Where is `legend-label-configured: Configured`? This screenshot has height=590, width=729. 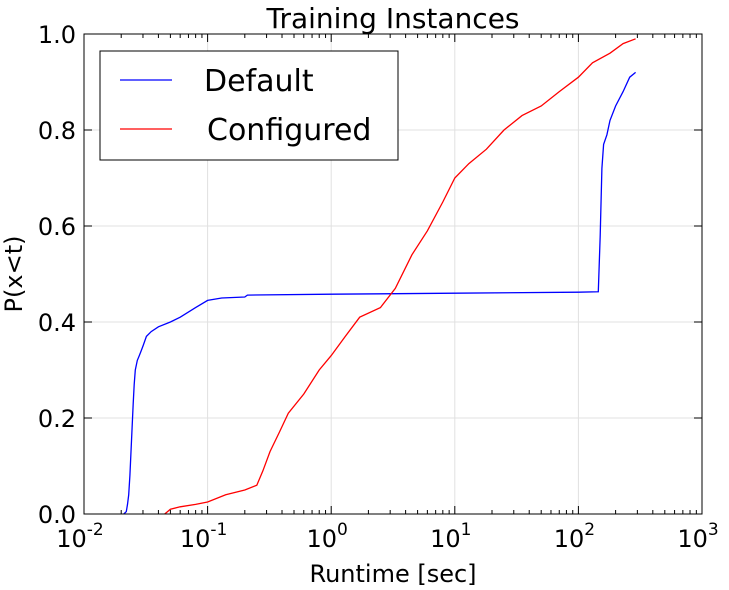
legend-label-configured: Configured is located at coordinates (289, 130).